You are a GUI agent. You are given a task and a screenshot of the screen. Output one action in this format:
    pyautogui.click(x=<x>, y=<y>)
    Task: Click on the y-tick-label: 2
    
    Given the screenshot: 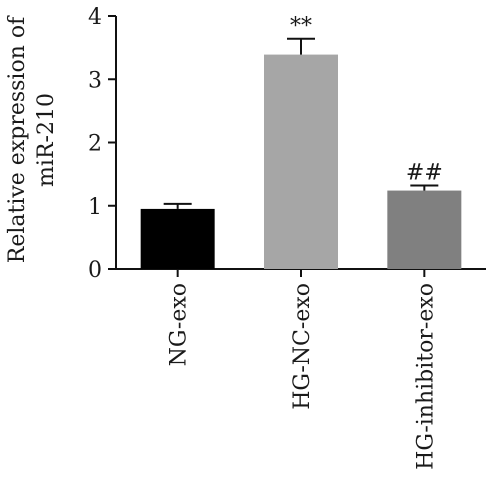 What is the action you would take?
    pyautogui.click(x=95, y=144)
    